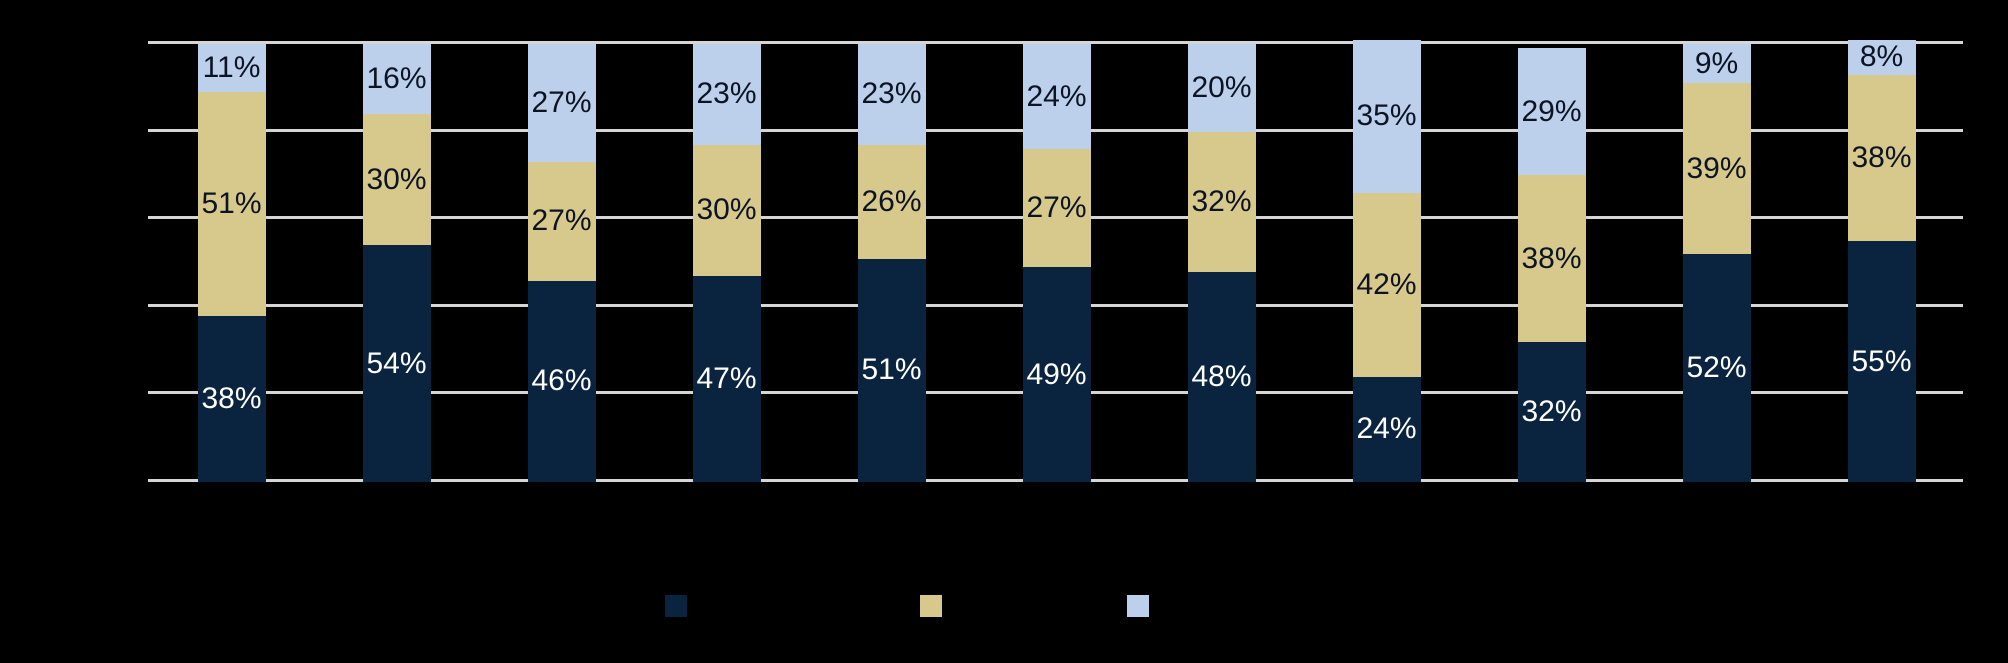 Image resolution: width=2008 pixels, height=663 pixels. I want to click on value-label: 20%, so click(1221, 87).